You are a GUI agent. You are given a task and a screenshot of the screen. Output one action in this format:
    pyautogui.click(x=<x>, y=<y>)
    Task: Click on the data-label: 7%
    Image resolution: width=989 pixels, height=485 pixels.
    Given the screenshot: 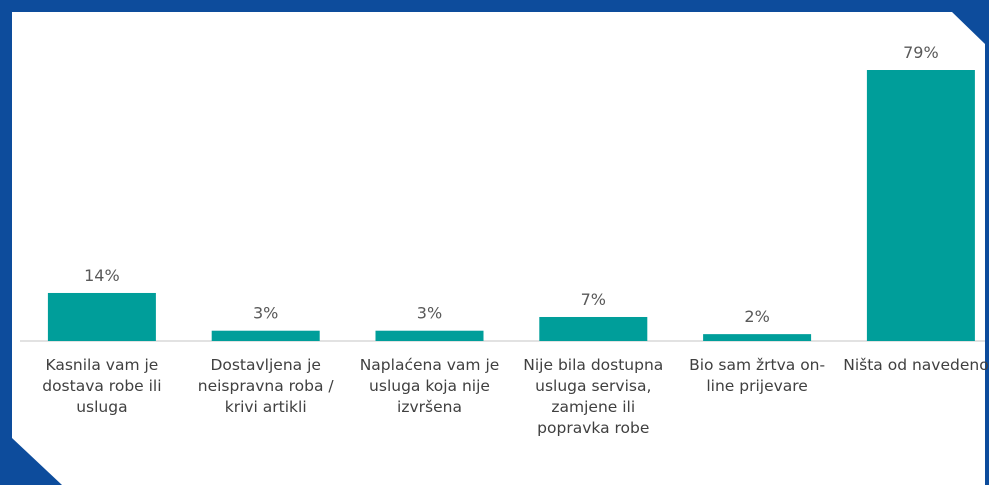 What is the action you would take?
    pyautogui.click(x=593, y=299)
    